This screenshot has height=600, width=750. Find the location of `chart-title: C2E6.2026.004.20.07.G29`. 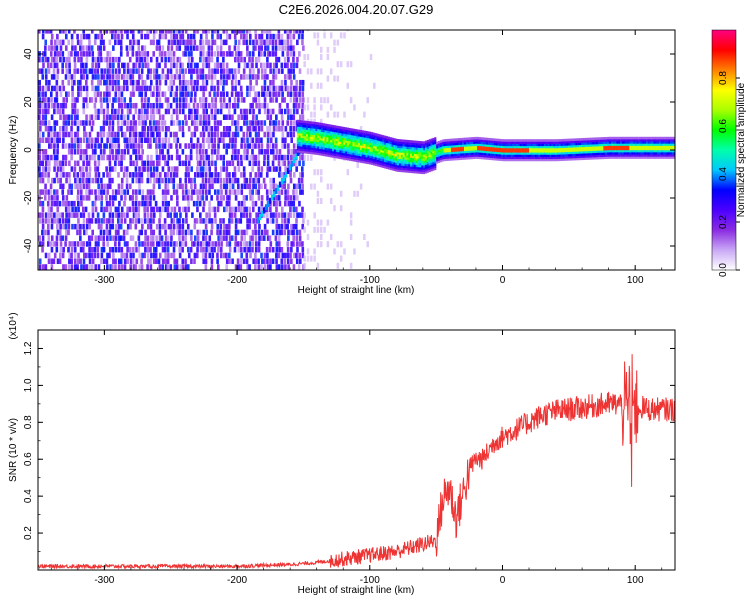

chart-title: C2E6.2026.004.20.07.G29 is located at coordinates (356, 9).